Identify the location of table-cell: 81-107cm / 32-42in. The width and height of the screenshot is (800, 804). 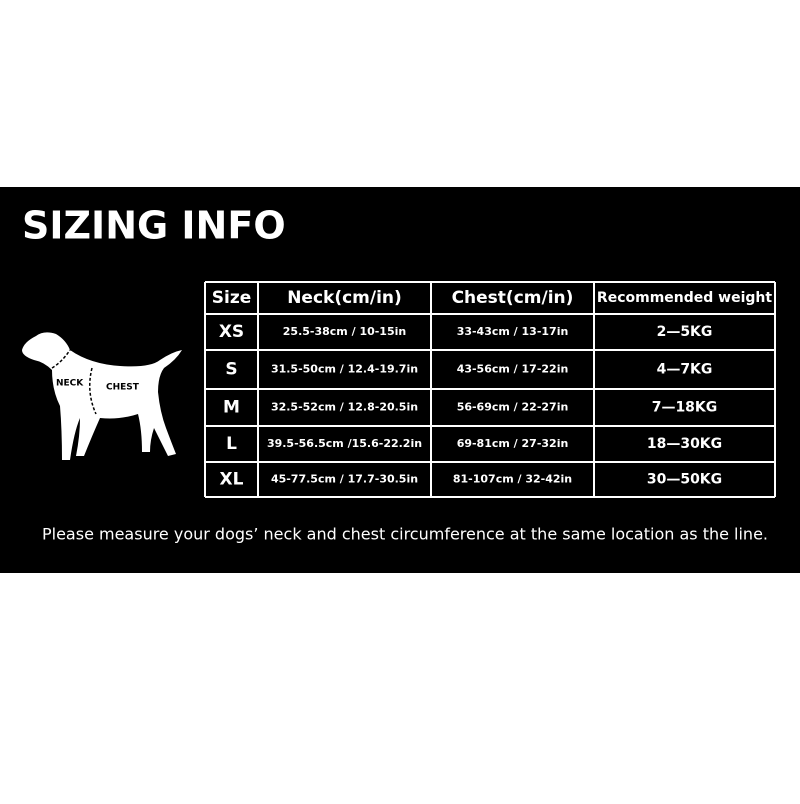
(512, 479).